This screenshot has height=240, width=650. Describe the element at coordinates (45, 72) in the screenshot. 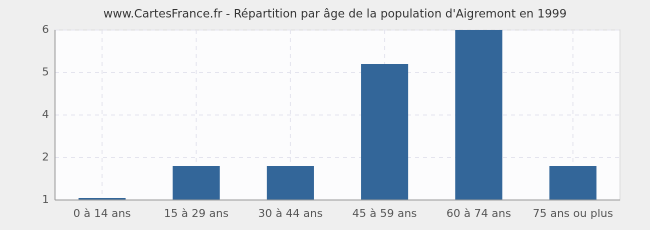

I see `y-tick-label: 5` at that location.